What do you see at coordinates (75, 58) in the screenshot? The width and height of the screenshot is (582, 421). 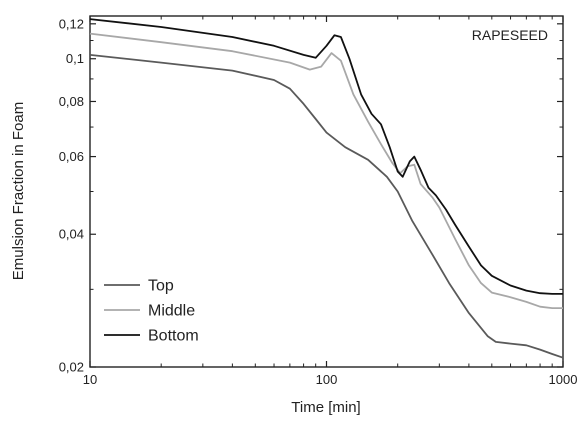 I see `y-tick-label: 0,1` at bounding box center [75, 58].